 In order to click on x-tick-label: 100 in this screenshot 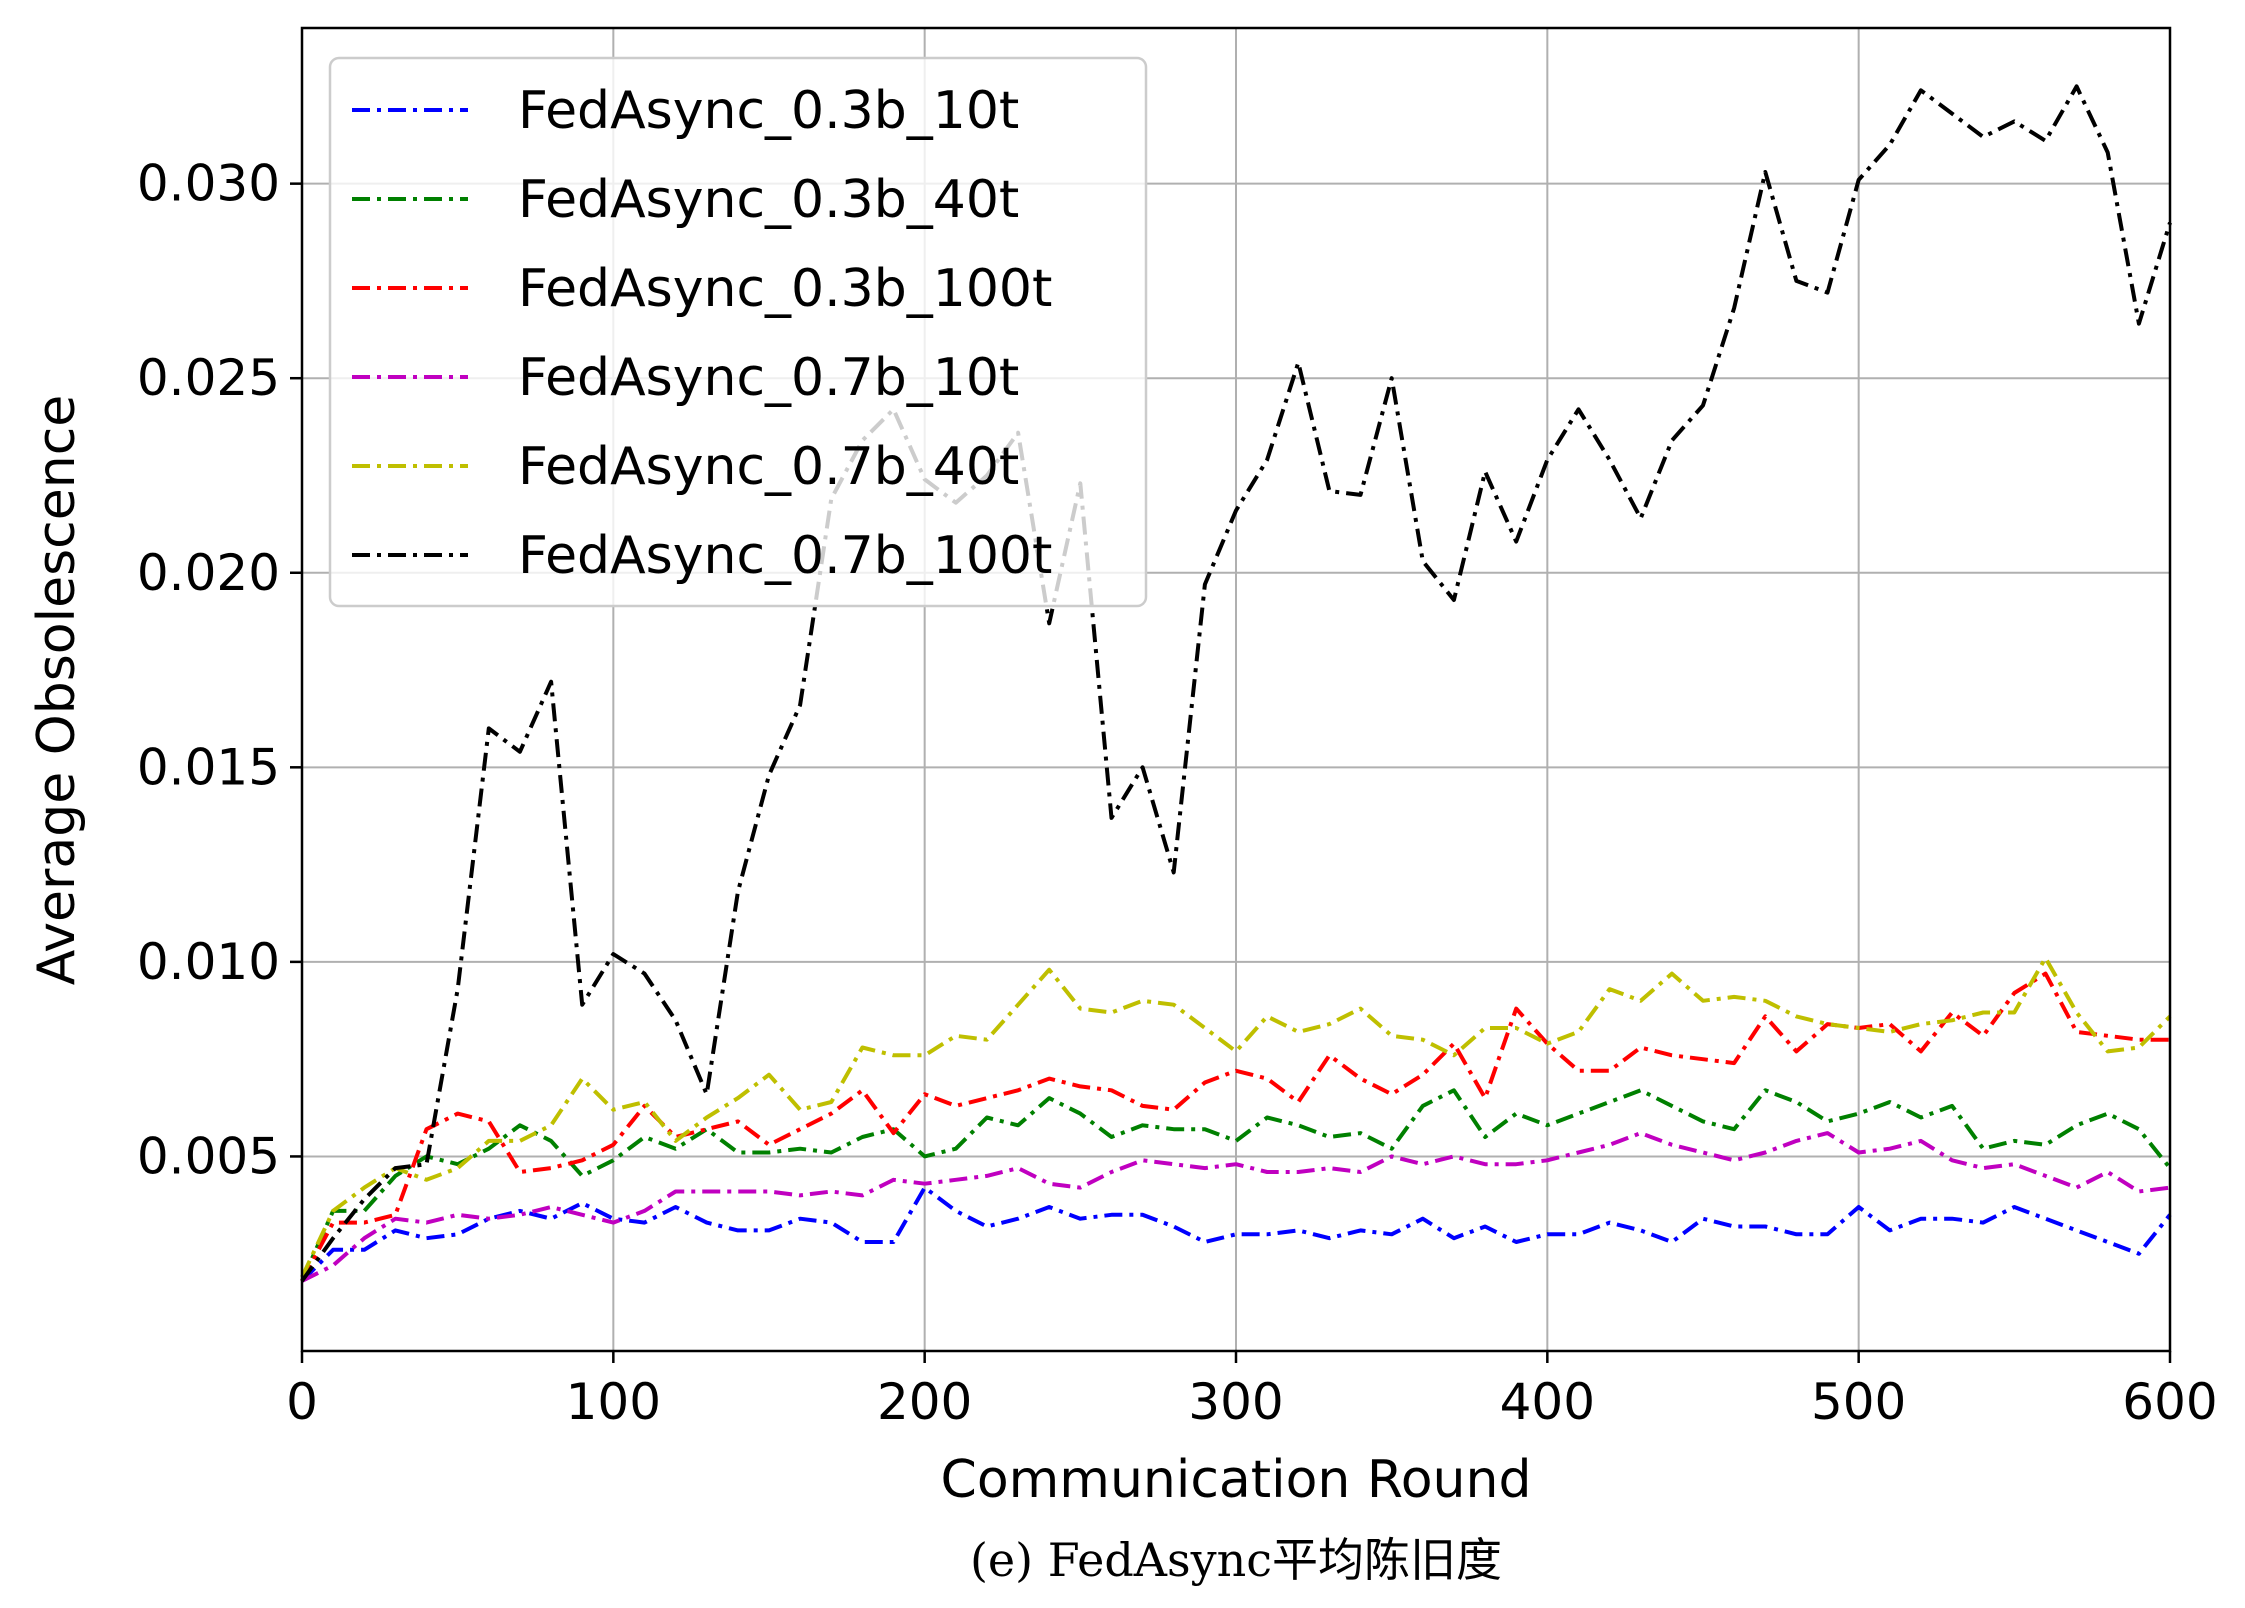, I will do `click(613, 1402)`.